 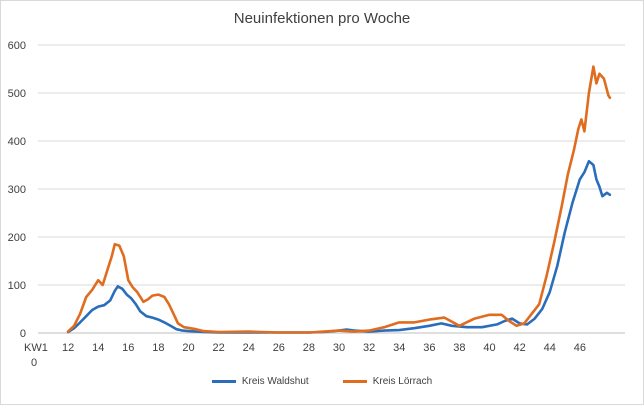 I want to click on x-tick-label: 14, so click(x=98, y=348).